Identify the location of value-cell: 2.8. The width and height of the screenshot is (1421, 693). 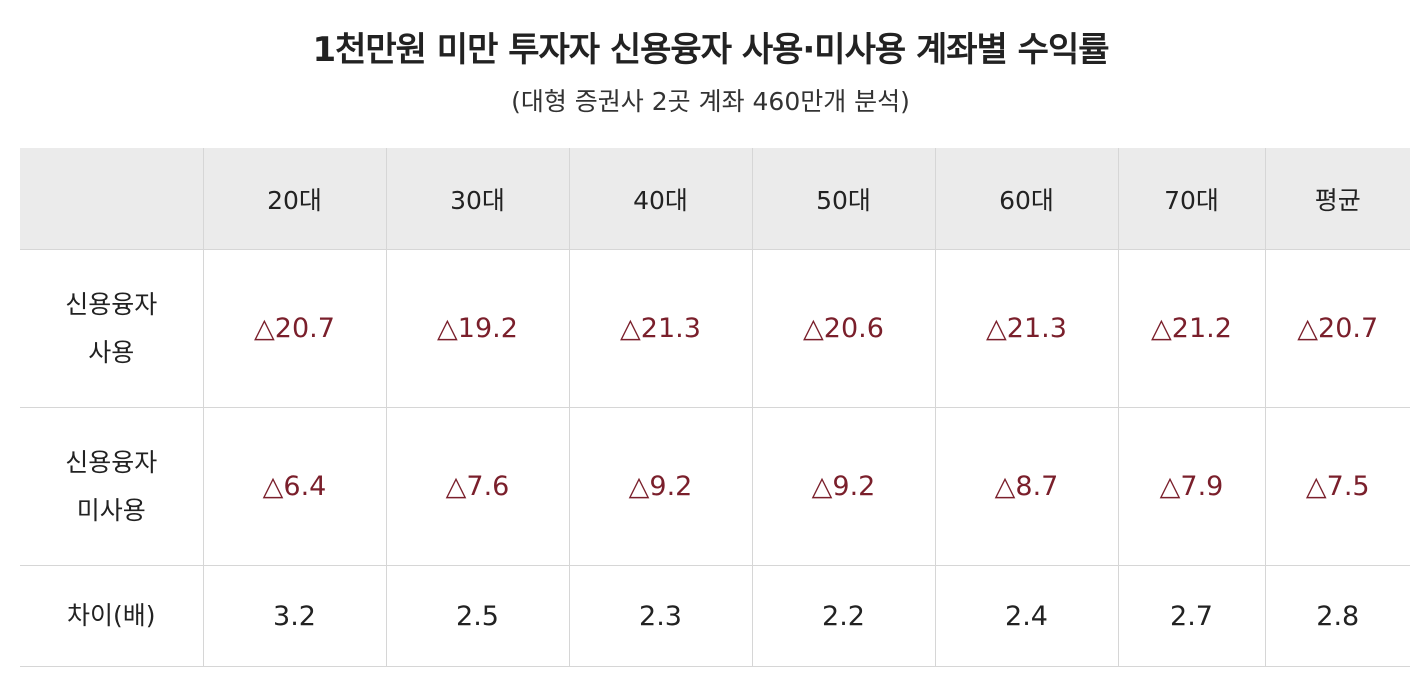
(1337, 616).